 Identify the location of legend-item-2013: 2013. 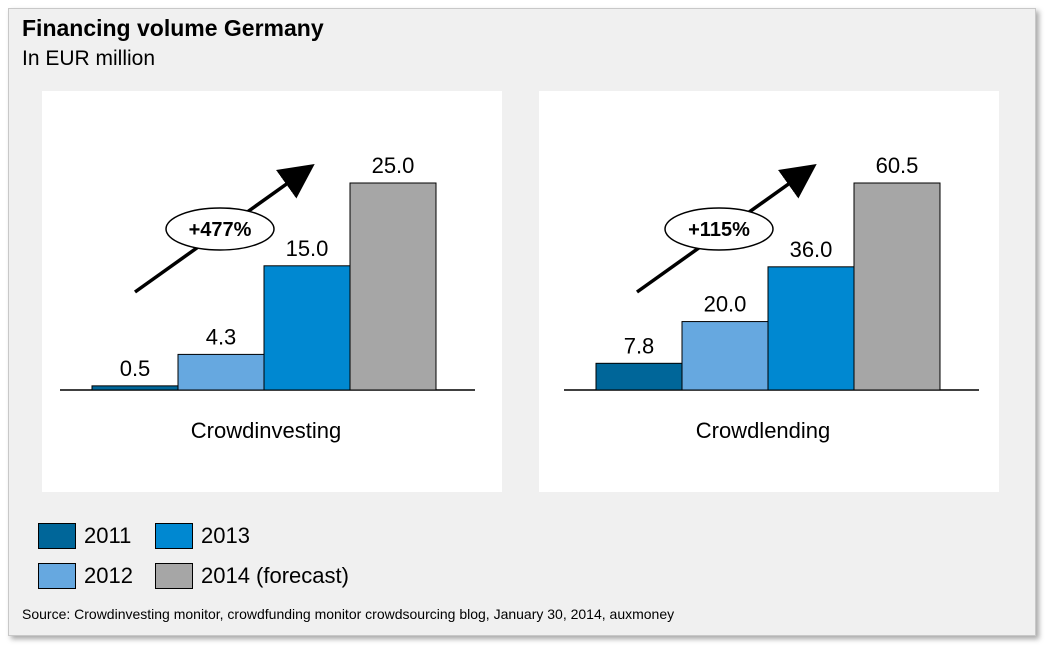
(202, 536).